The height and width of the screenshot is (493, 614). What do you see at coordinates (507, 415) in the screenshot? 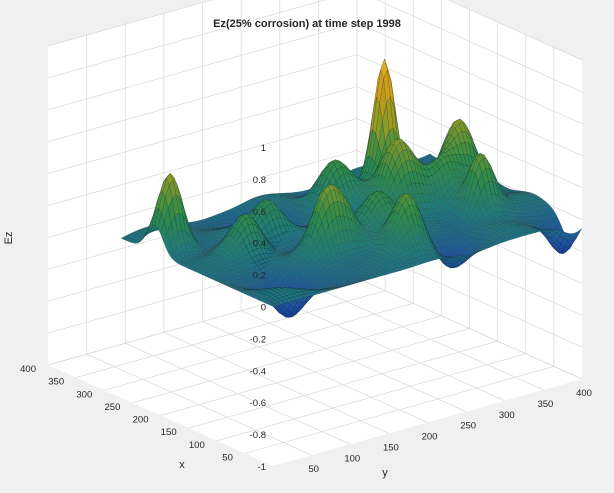
I see `y-tick-label: 300` at bounding box center [507, 415].